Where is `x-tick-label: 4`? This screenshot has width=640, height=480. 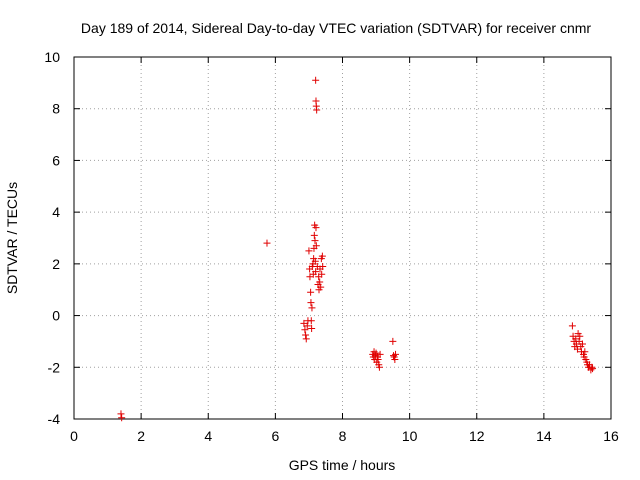
x-tick-label: 4 is located at coordinates (208, 436).